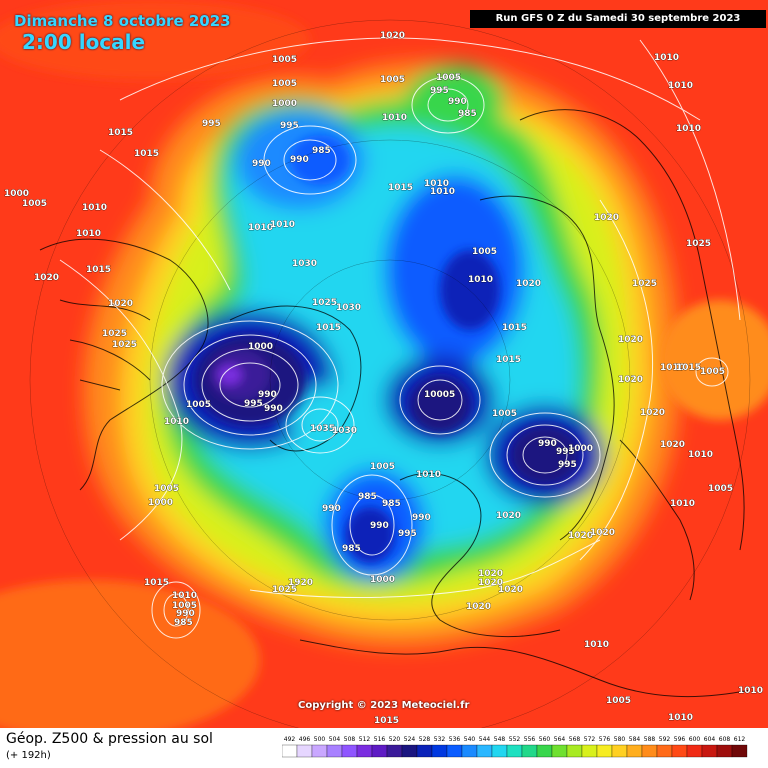 The image size is (768, 768). I want to click on legend-tick-label: 572, so click(590, 739).